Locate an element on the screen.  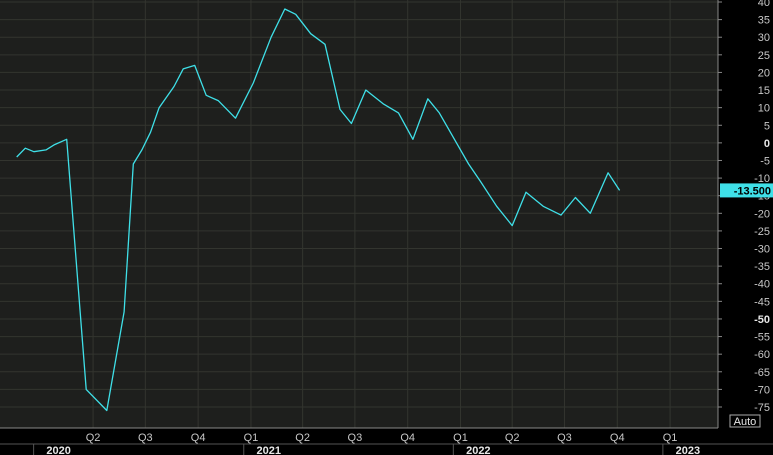
y-tick-label: -35 is located at coordinates (762, 267).